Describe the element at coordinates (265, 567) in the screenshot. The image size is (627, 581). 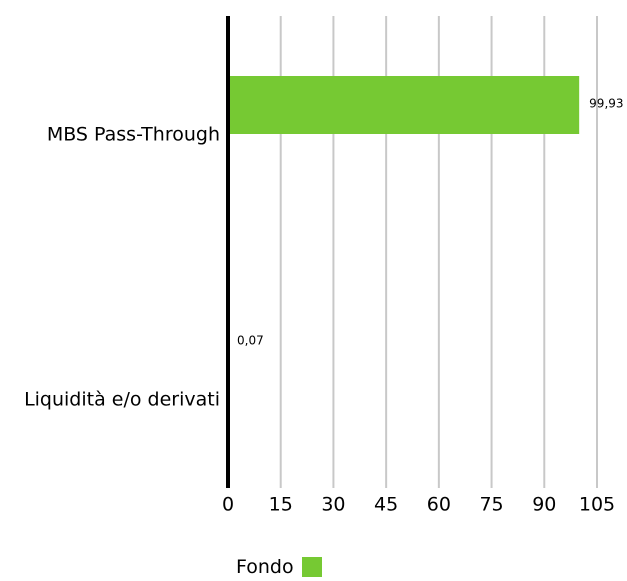
I see `legend-label: Fondo` at that location.